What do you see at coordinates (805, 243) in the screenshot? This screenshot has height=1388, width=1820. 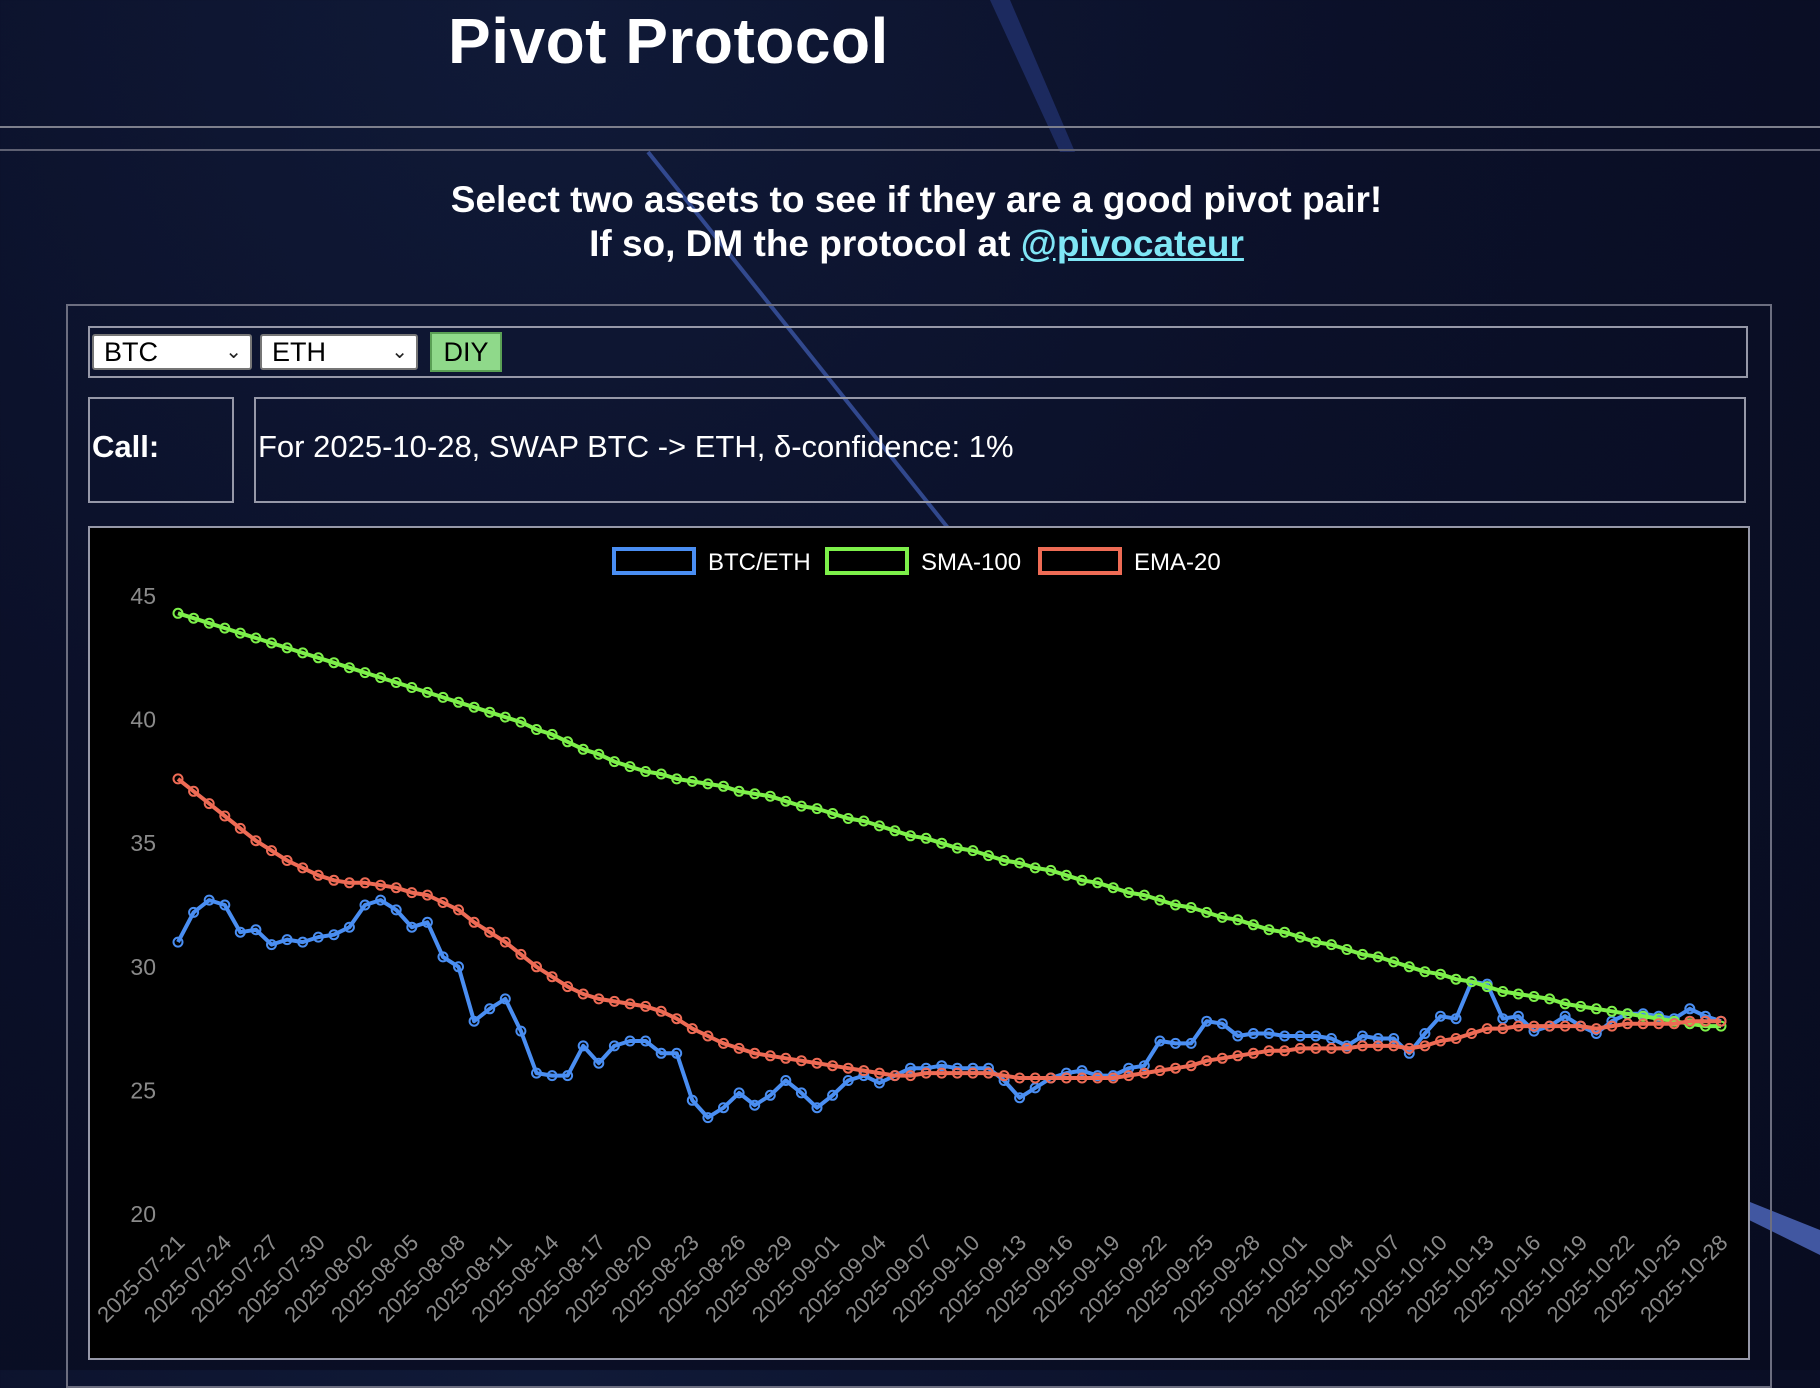 I see `intro-line-2-prefix: If so, DM the protocol at` at bounding box center [805, 243].